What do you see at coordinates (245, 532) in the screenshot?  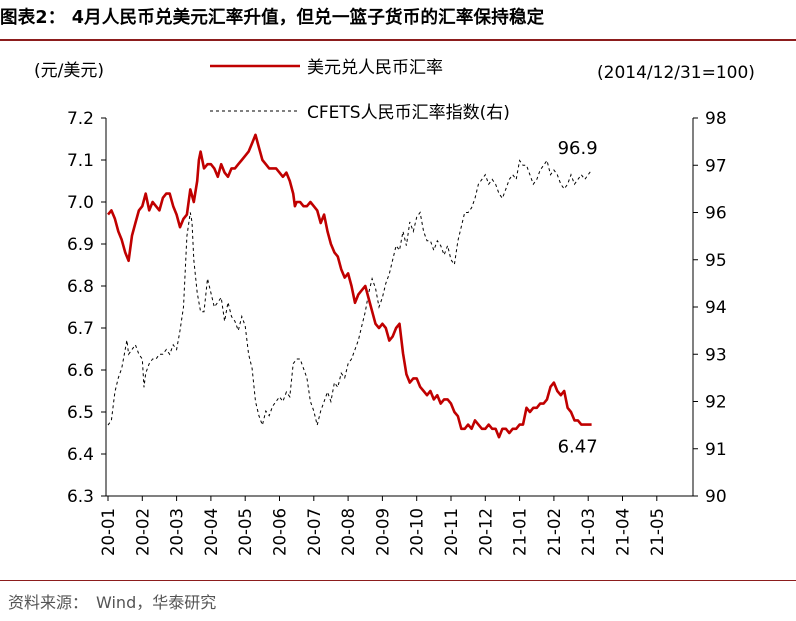 I see `x-tick-label: 20-05` at bounding box center [245, 532].